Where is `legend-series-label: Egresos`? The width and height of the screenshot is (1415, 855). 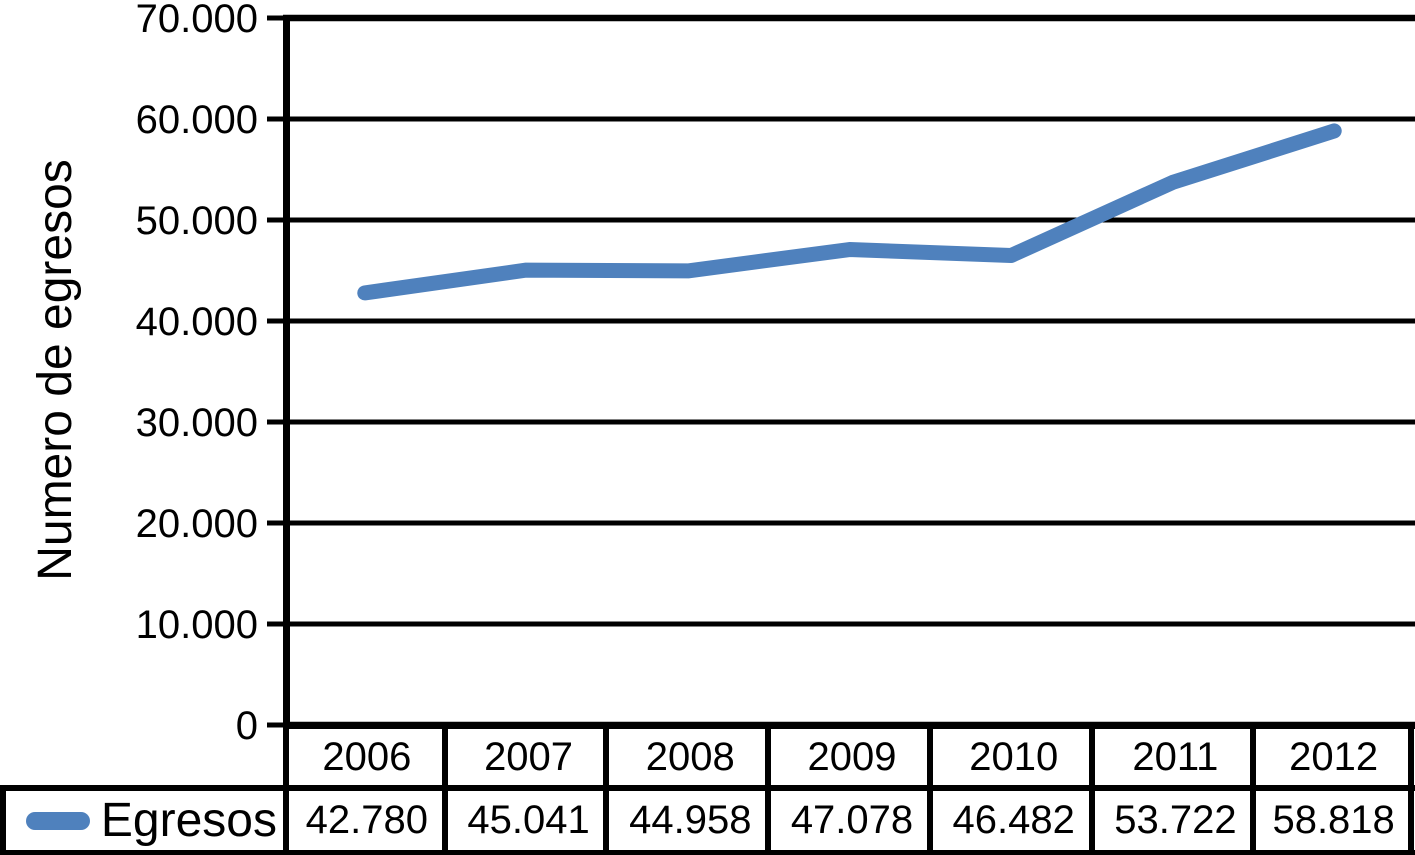
legend-series-label: Egresos is located at coordinates (188, 820).